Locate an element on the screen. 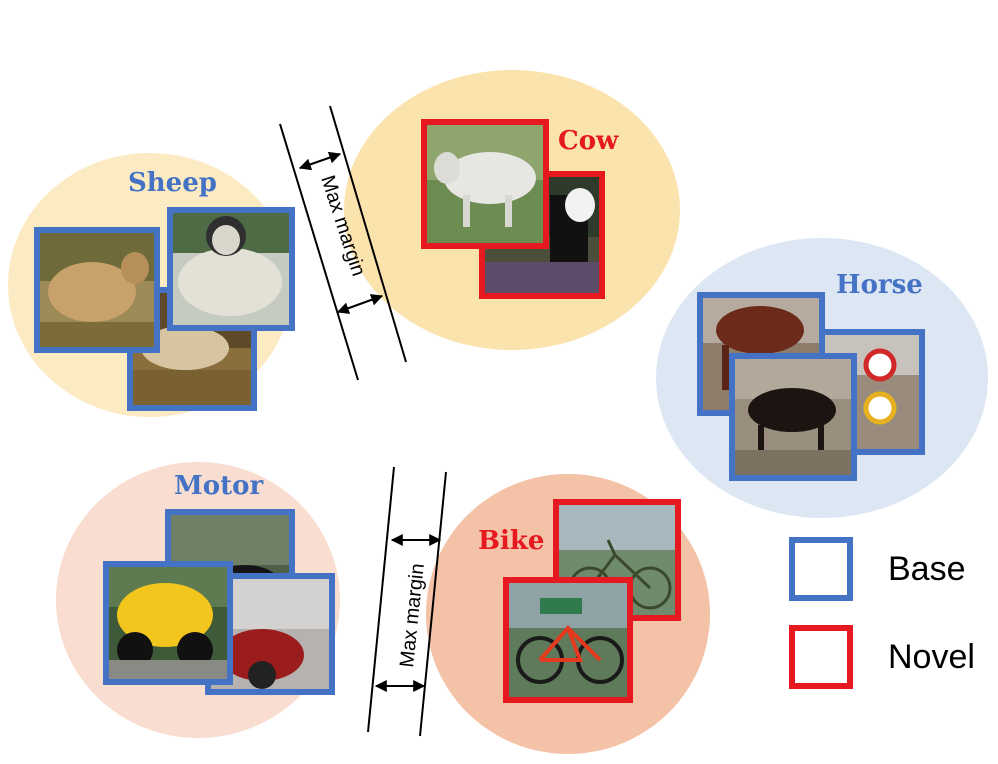  margin-arrow-top-lower is located at coordinates (360, 304).